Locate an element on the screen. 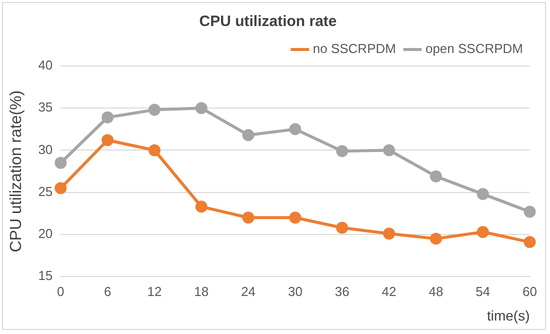 This screenshot has height=334, width=550. y-tick-label: 35 is located at coordinates (45, 107).